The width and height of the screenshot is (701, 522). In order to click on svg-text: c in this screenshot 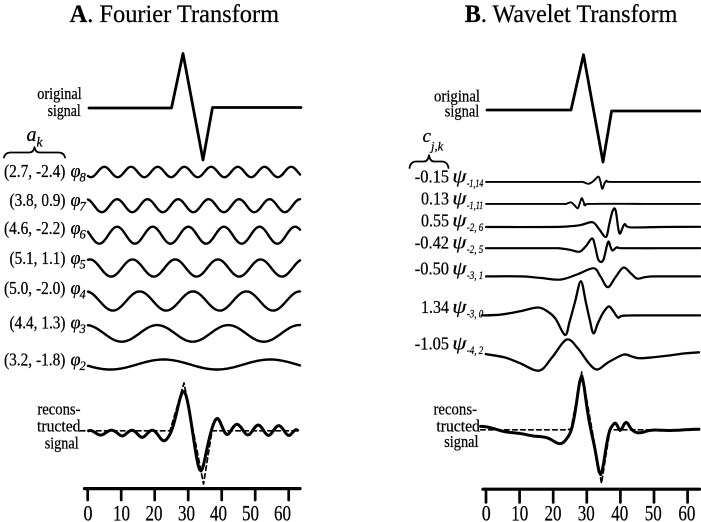, I will do `click(427, 136)`.